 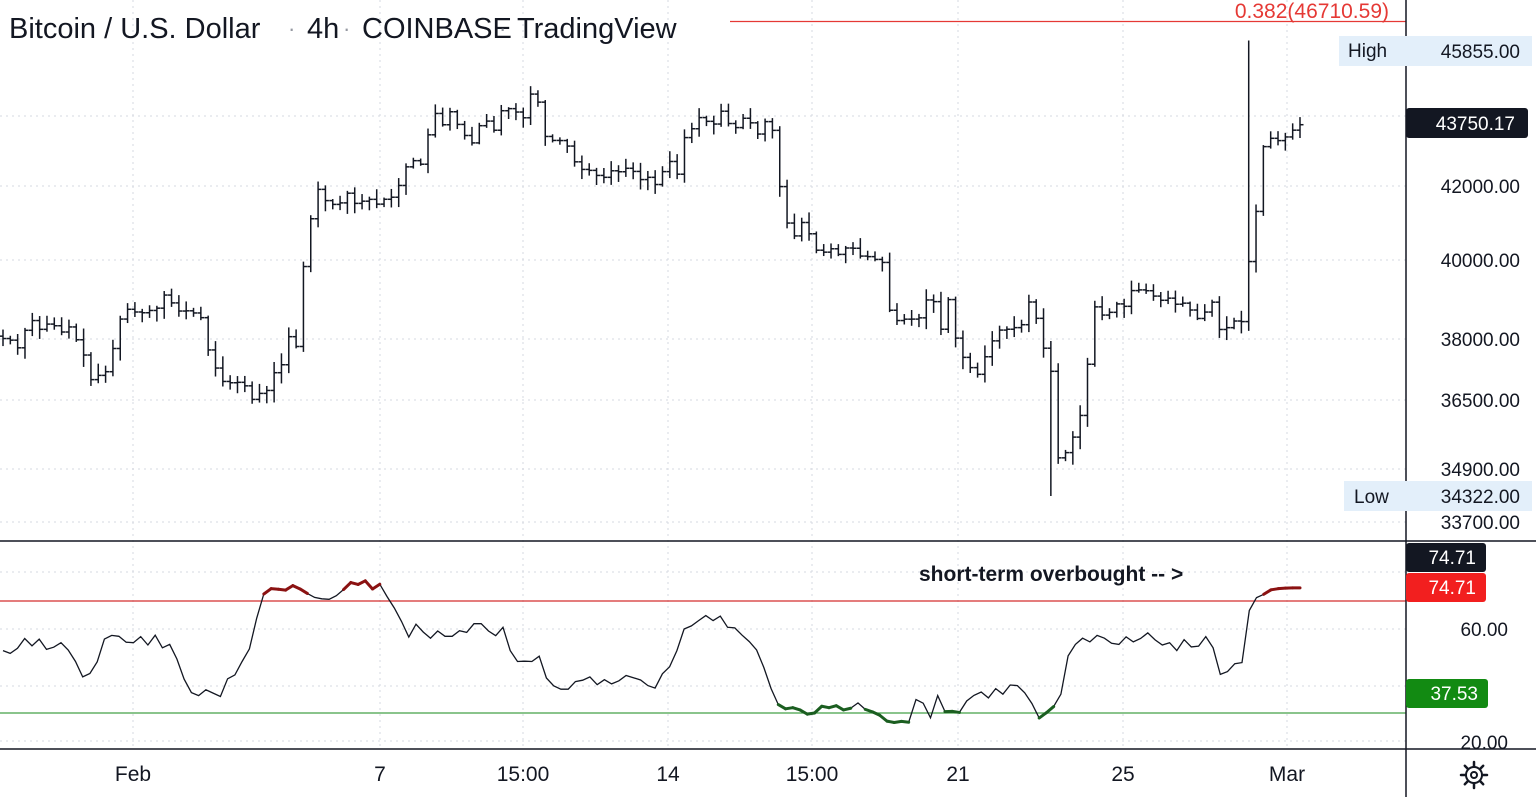 I want to click on rsi-overbought-segment, so click(x=303, y=591).